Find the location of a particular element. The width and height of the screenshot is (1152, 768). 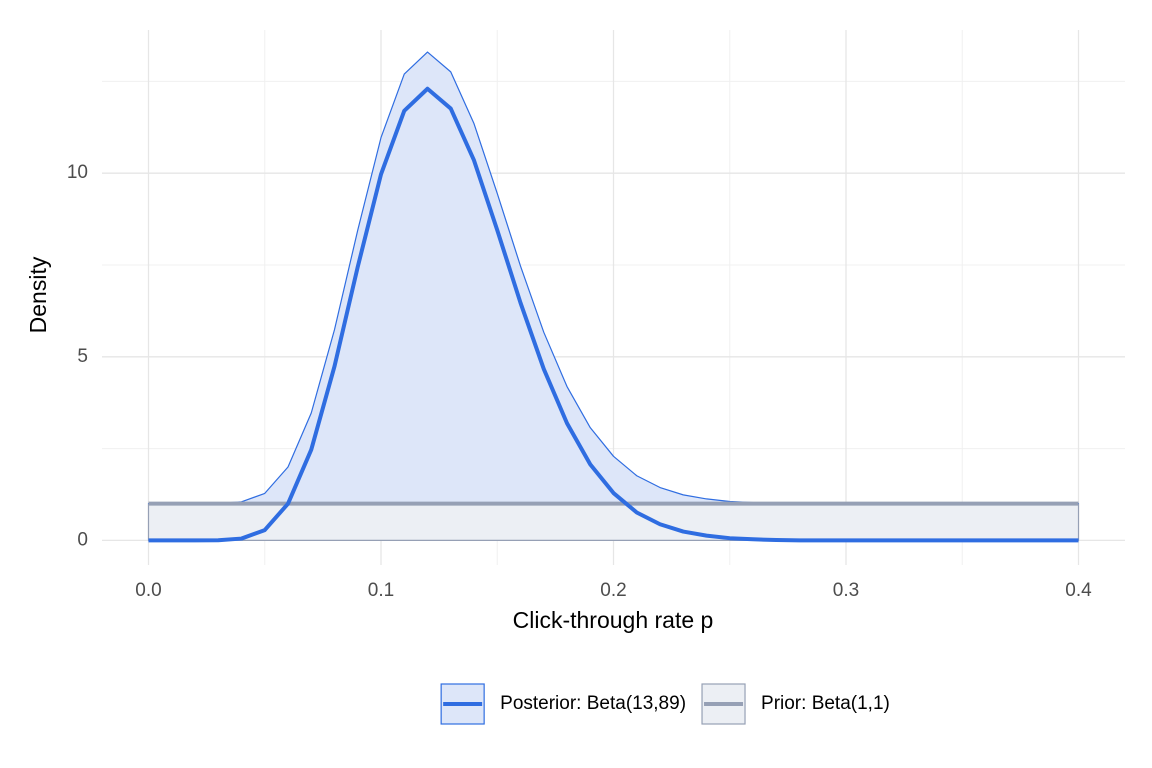

x-tick-label: 0.4 is located at coordinates (1078, 590).